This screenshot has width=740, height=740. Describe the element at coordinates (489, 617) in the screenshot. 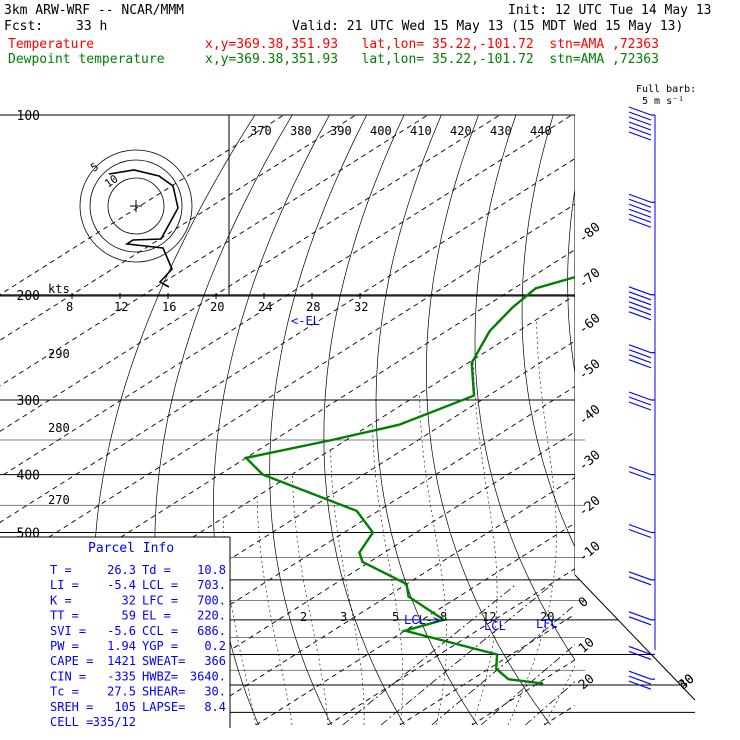

I see `mixing-ratio-label: 12` at that location.